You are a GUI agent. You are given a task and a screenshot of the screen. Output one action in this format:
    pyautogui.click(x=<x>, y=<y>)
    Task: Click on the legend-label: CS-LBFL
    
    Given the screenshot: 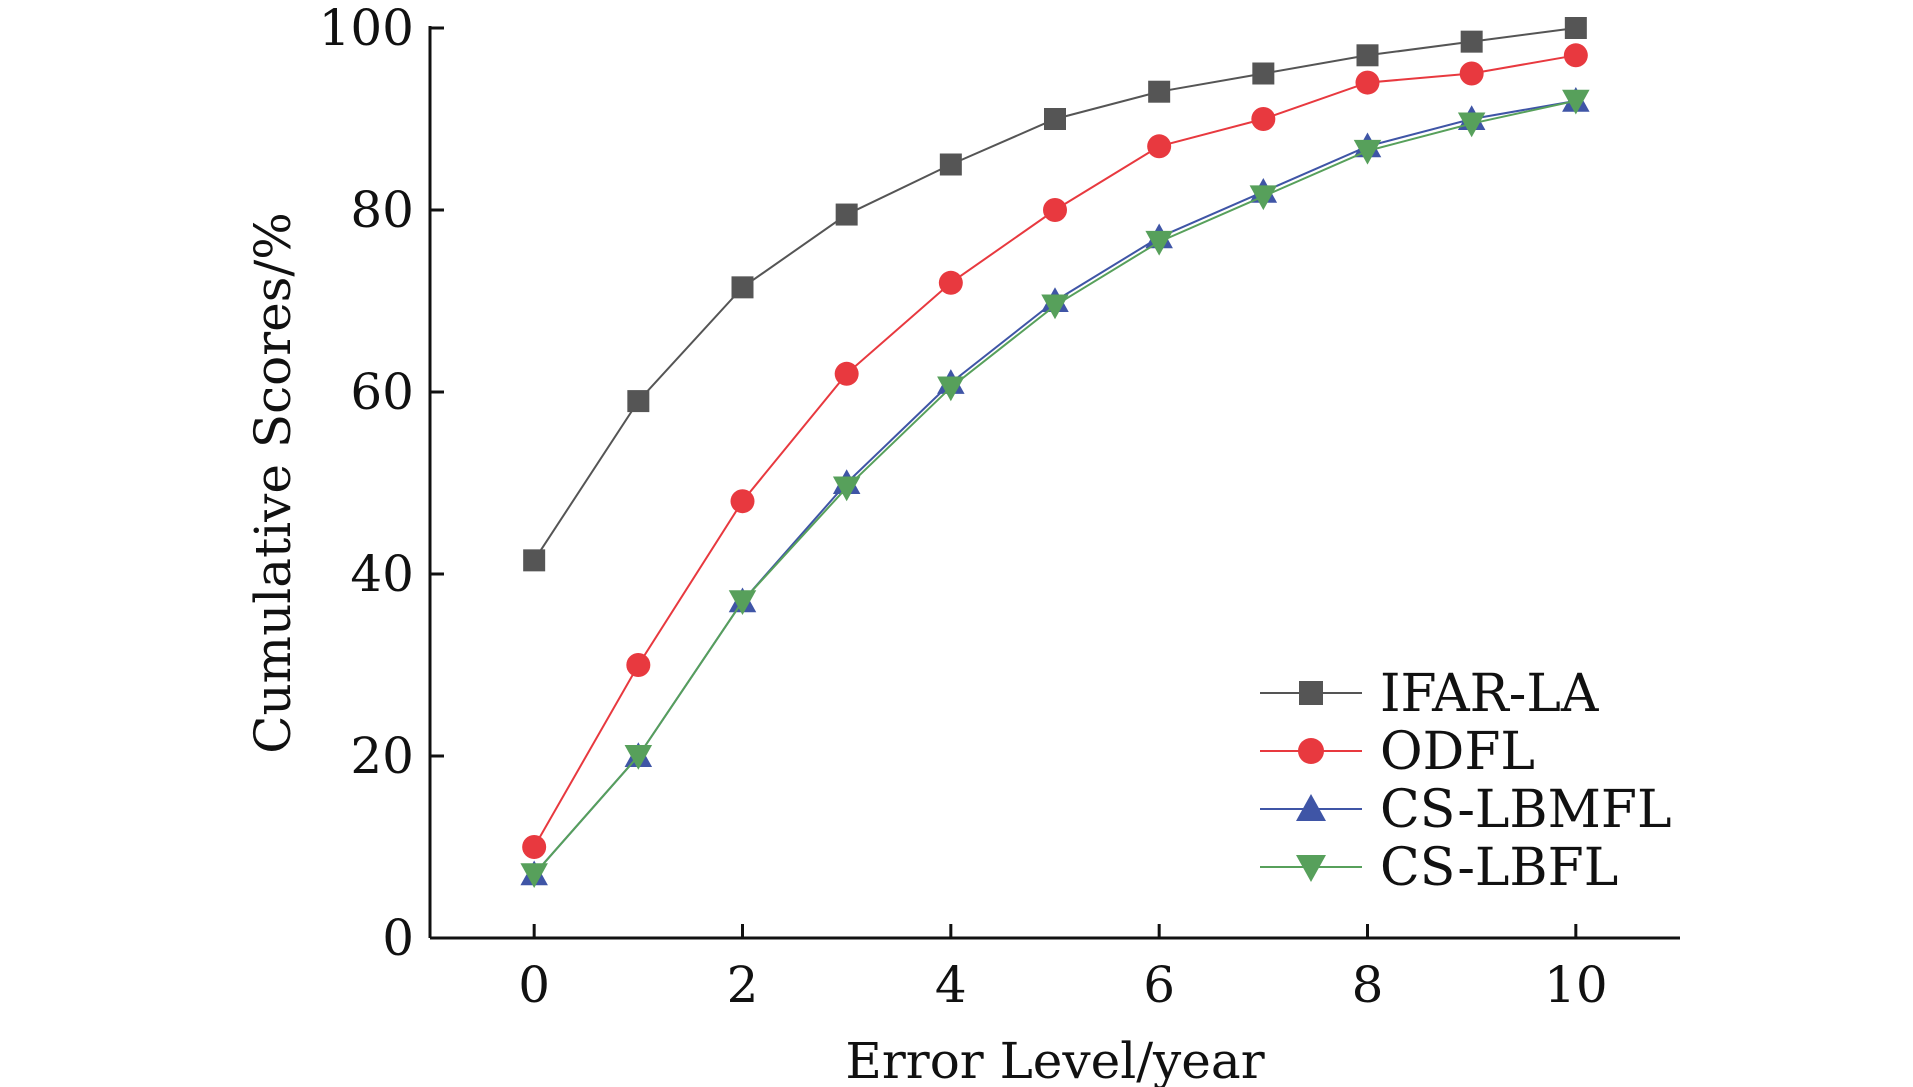 What is the action you would take?
    pyautogui.click(x=1499, y=868)
    